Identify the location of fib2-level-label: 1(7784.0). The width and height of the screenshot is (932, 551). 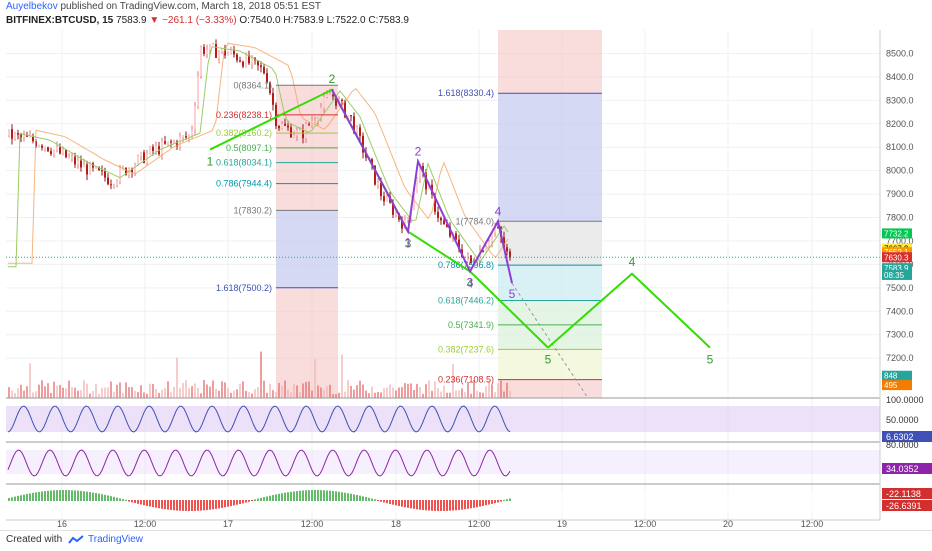
(474, 221).